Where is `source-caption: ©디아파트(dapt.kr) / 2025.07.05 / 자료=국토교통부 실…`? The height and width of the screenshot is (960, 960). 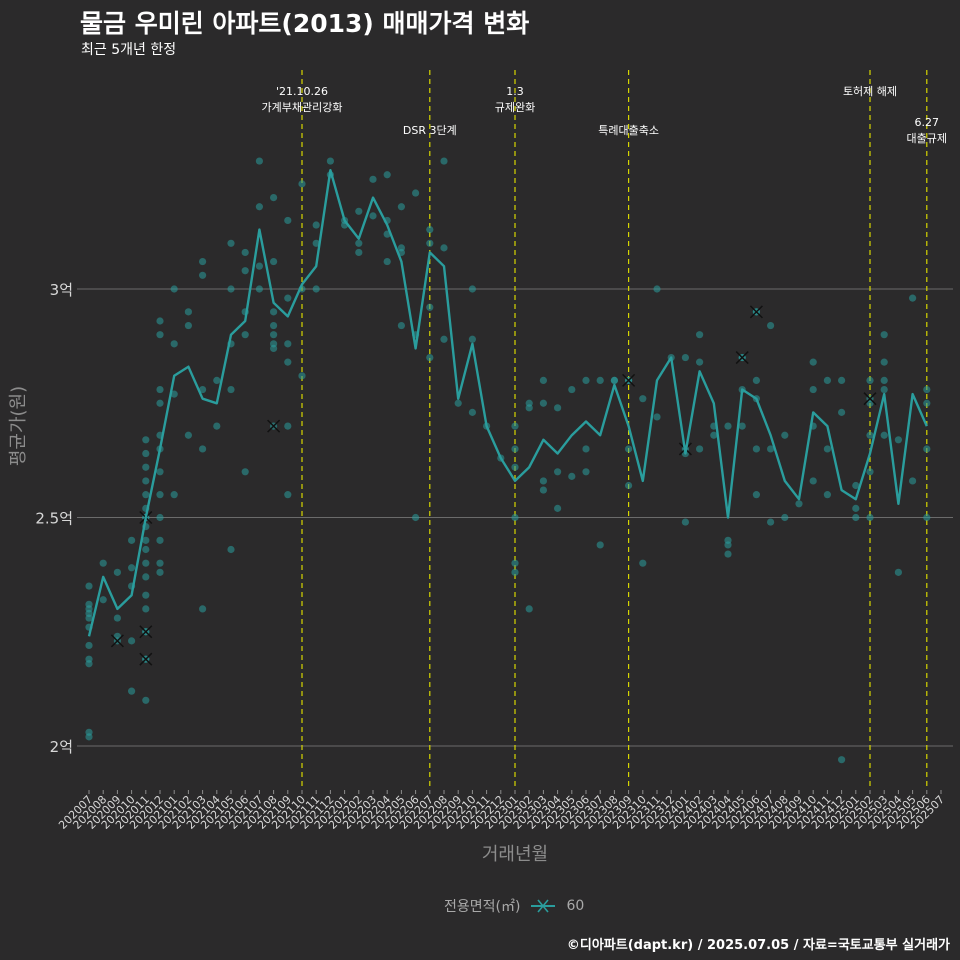
source-caption: ©디아파트(dapt.kr) / 2025.07.05 / 자료=국토교통부 실… is located at coordinates (758, 945).